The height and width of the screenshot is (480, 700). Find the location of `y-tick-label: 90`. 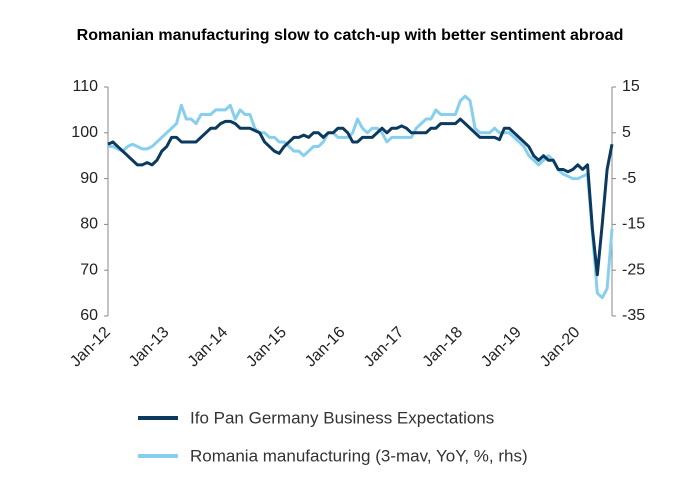

y-tick-label: 90 is located at coordinates (89, 178).